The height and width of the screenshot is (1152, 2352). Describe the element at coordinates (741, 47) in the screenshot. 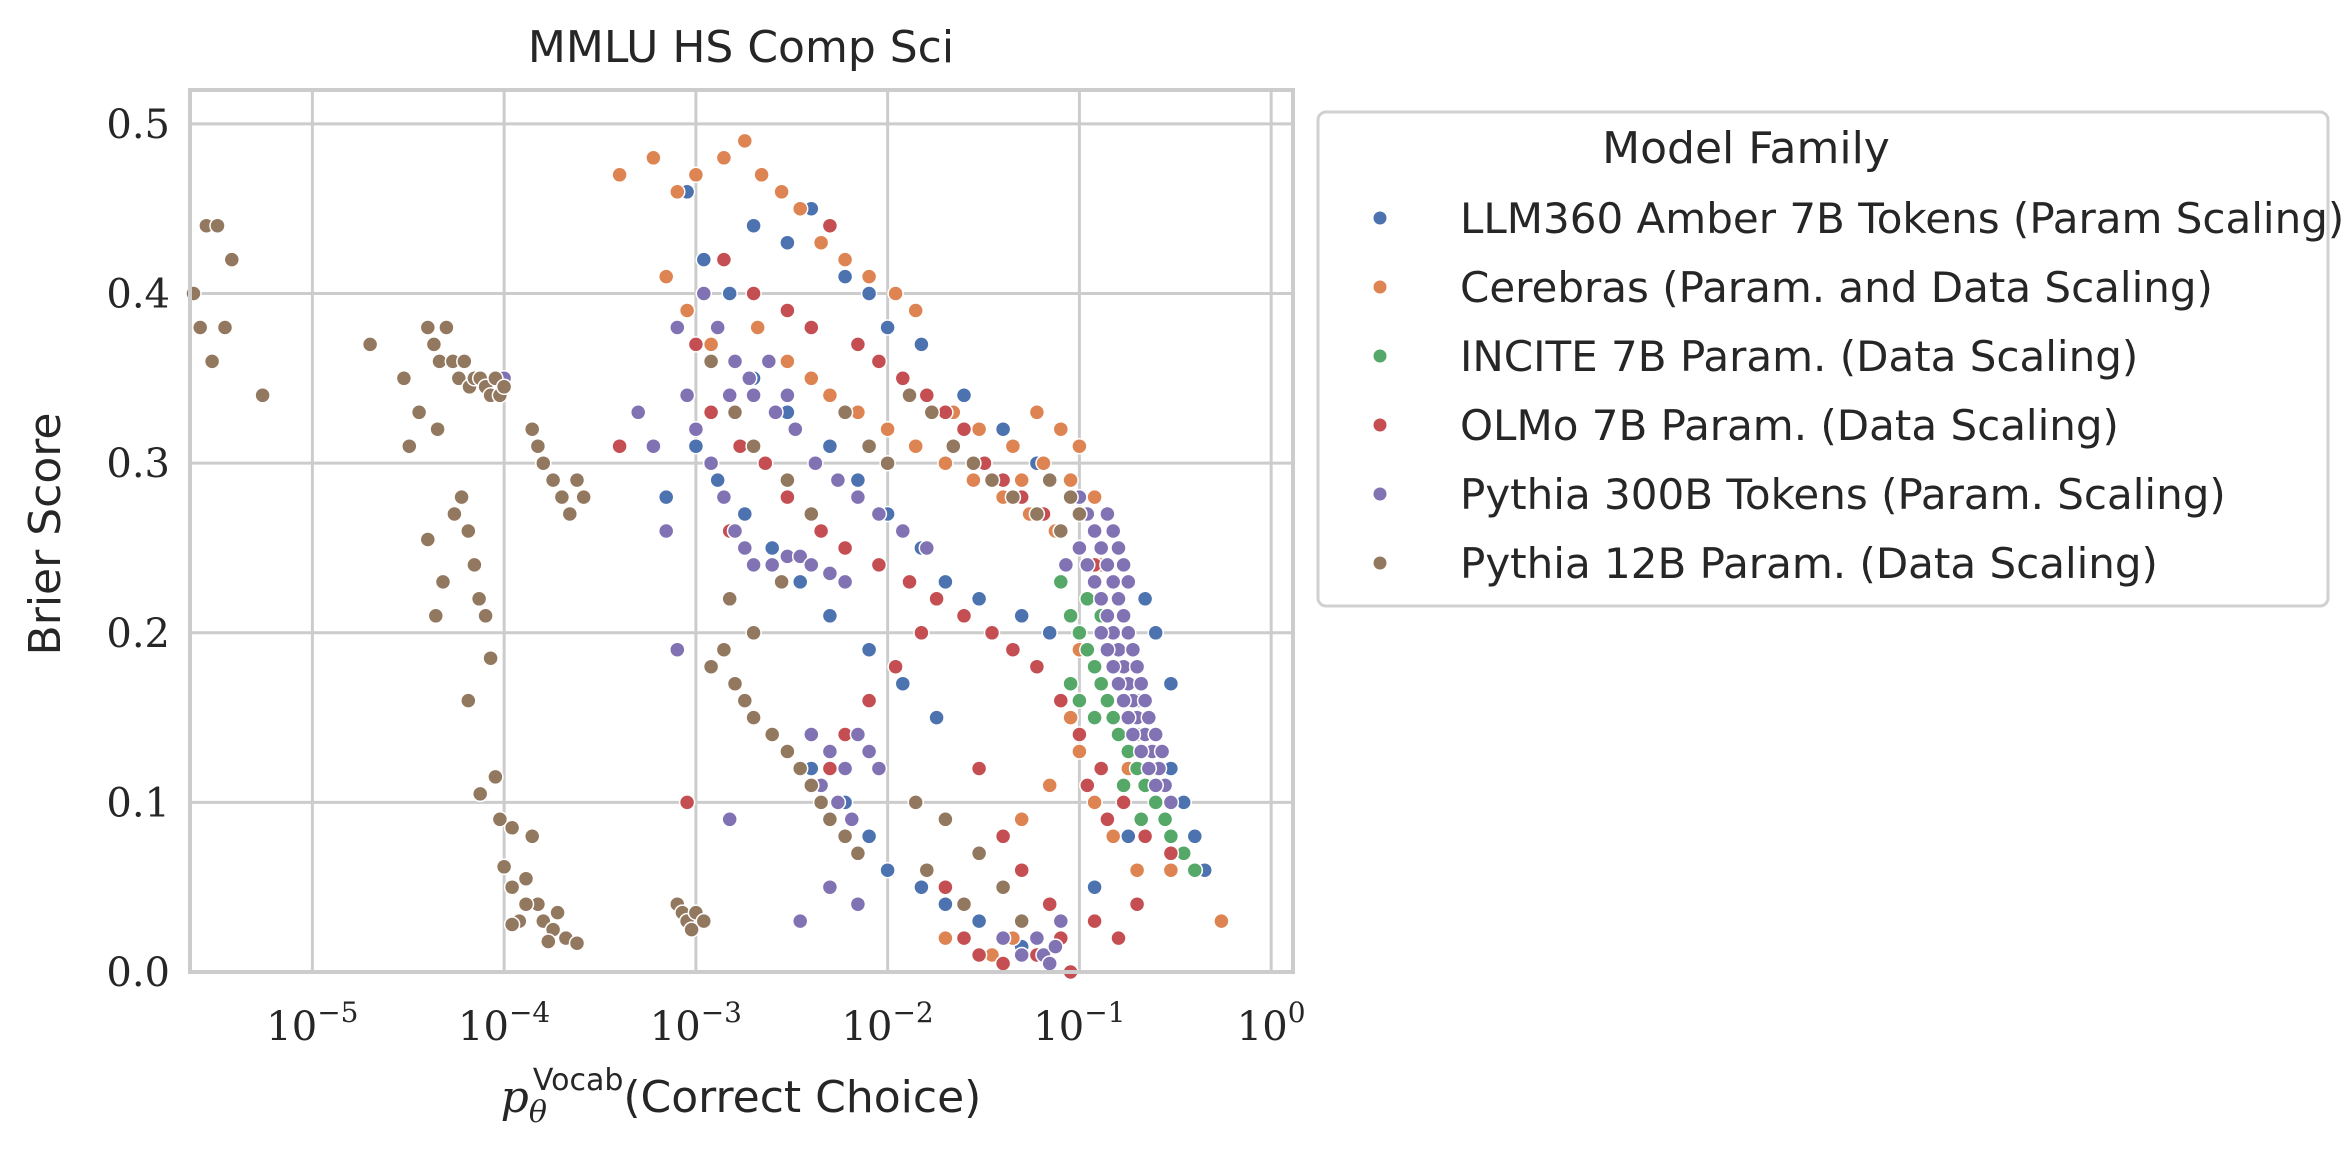

I see `chart-title: MMLU HS Comp Sci` at that location.